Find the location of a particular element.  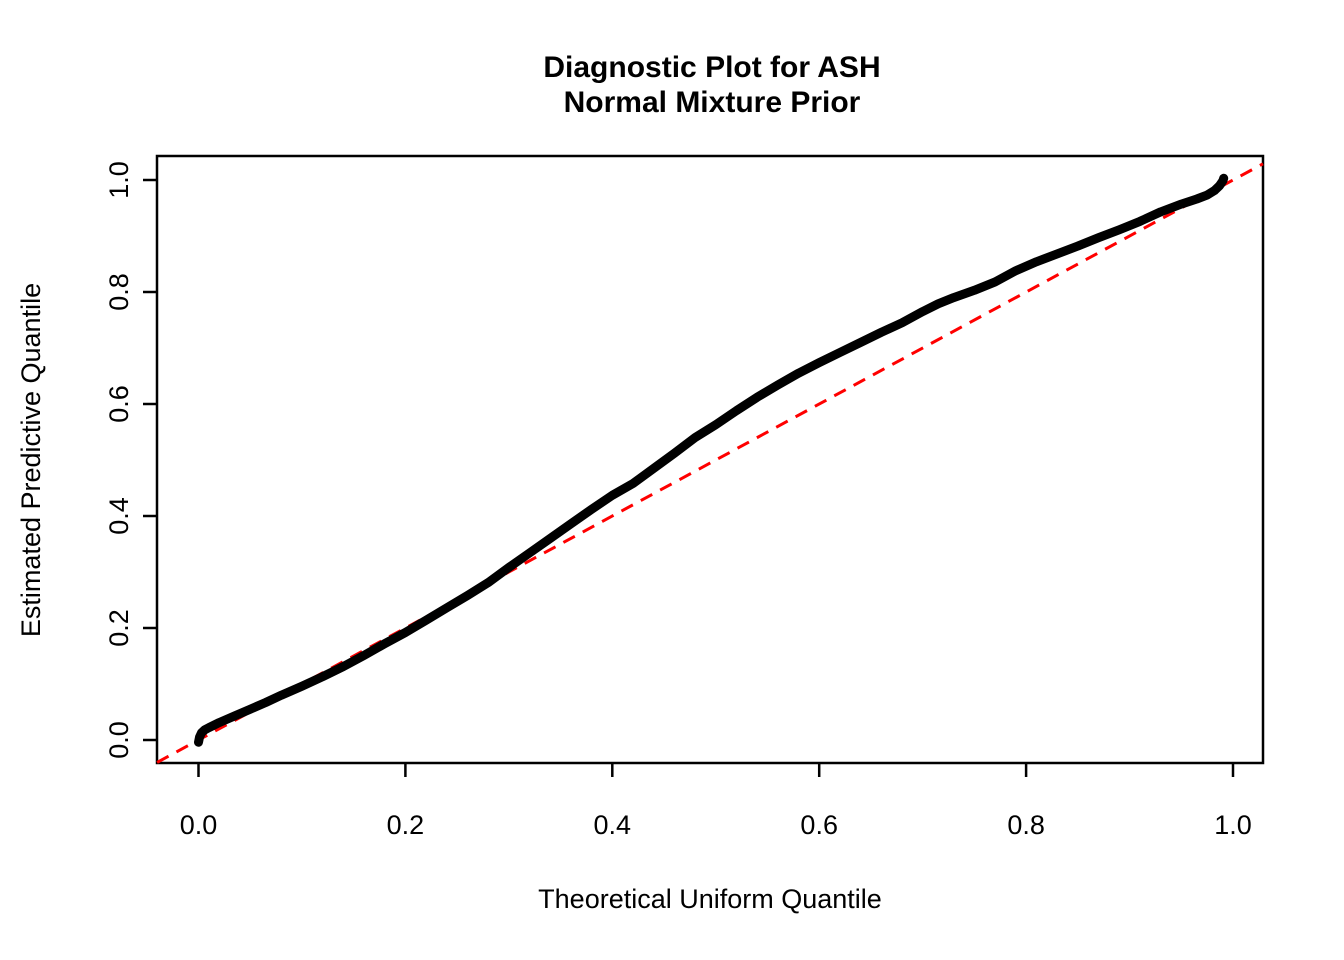

y-tick-label: 1.0 is located at coordinates (119, 180).